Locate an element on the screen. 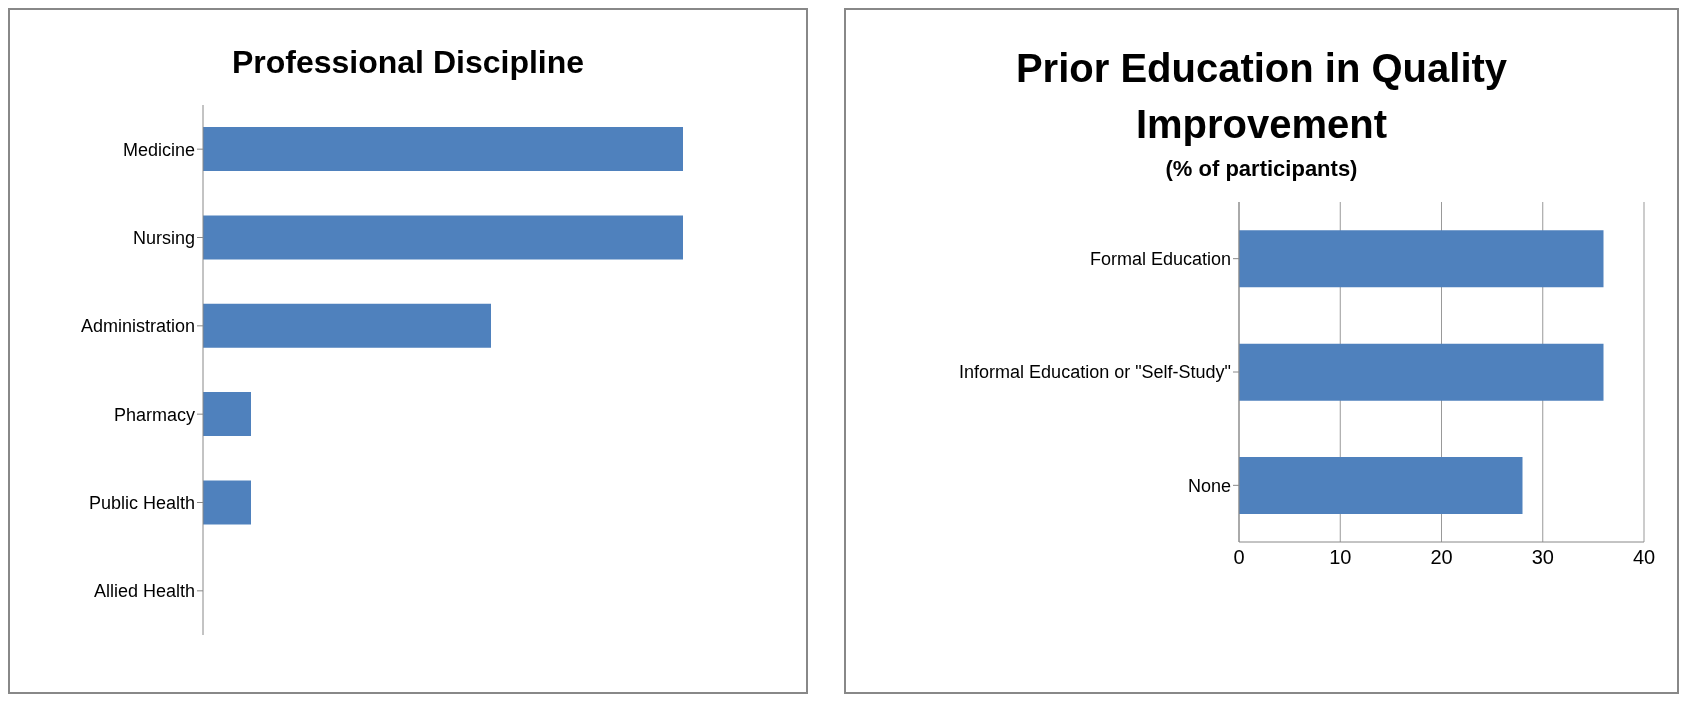  y-tick-label: Pharmacy is located at coordinates (154, 414).